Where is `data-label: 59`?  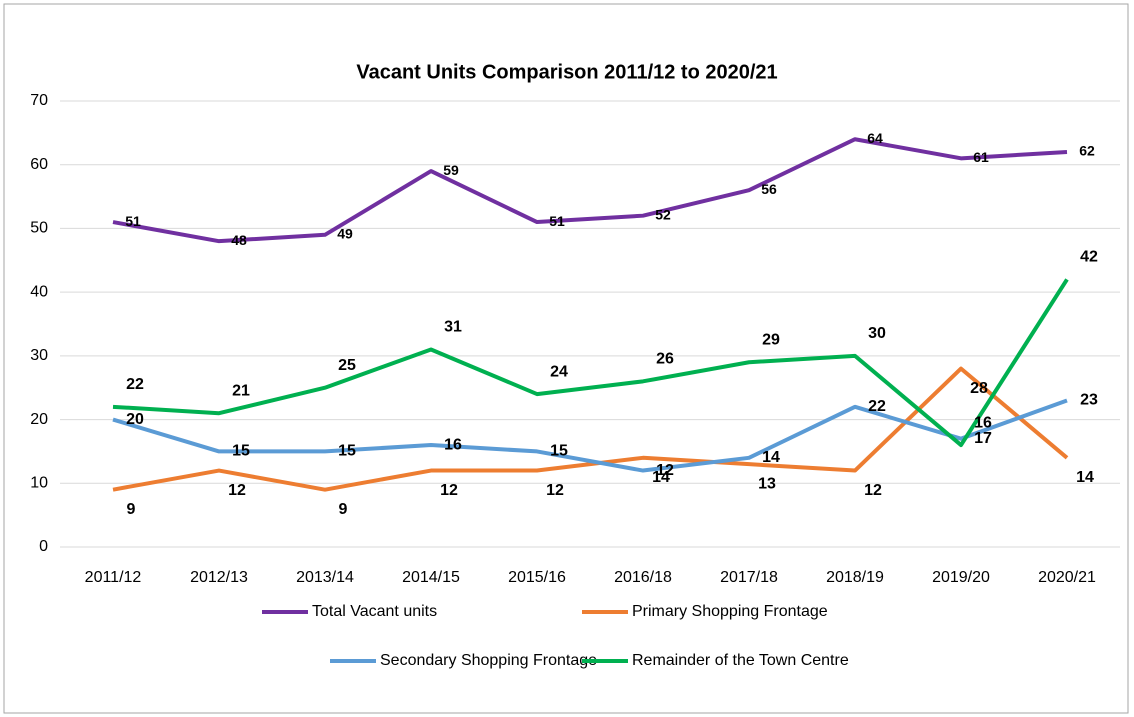 data-label: 59 is located at coordinates (451, 170).